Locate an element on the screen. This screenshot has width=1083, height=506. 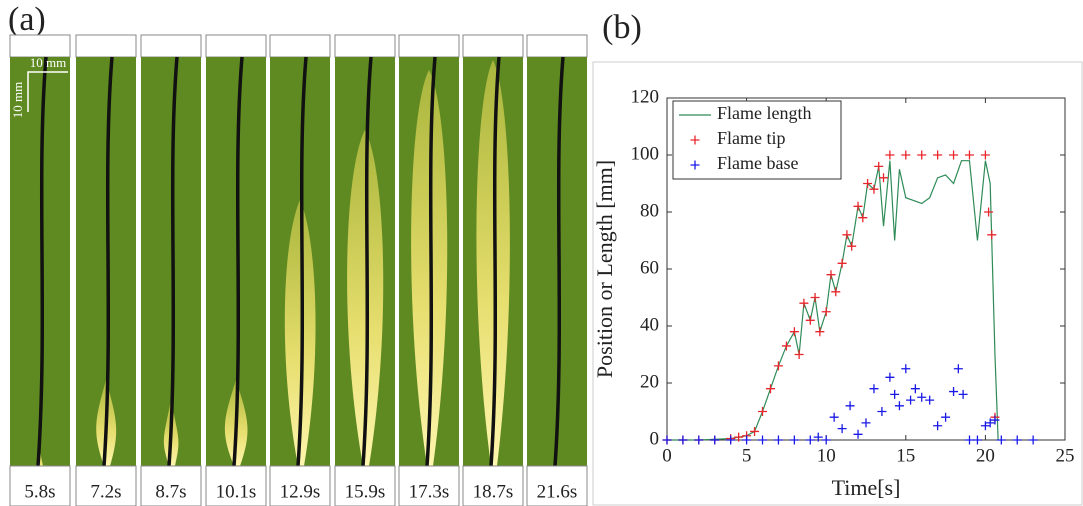
frame-time: 17.3s is located at coordinates (429, 491).